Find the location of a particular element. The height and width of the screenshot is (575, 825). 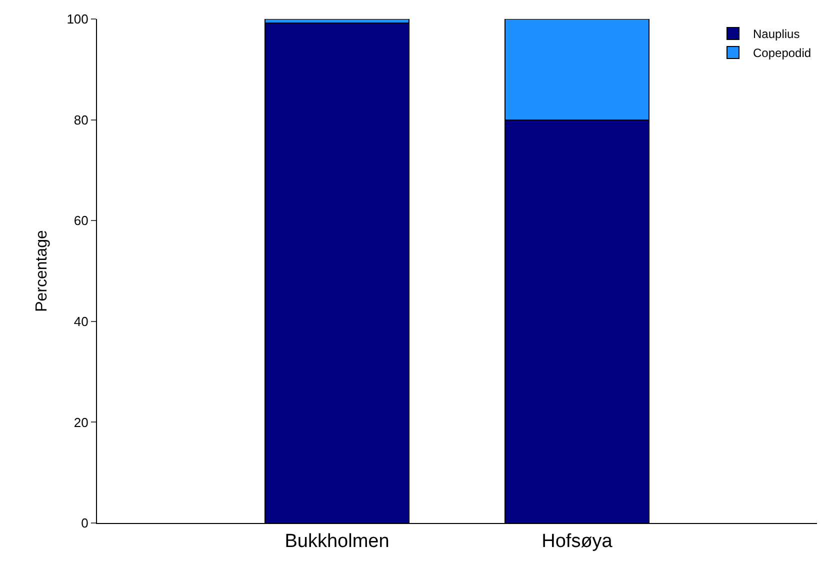

y-tick-label: 40 is located at coordinates (81, 321).